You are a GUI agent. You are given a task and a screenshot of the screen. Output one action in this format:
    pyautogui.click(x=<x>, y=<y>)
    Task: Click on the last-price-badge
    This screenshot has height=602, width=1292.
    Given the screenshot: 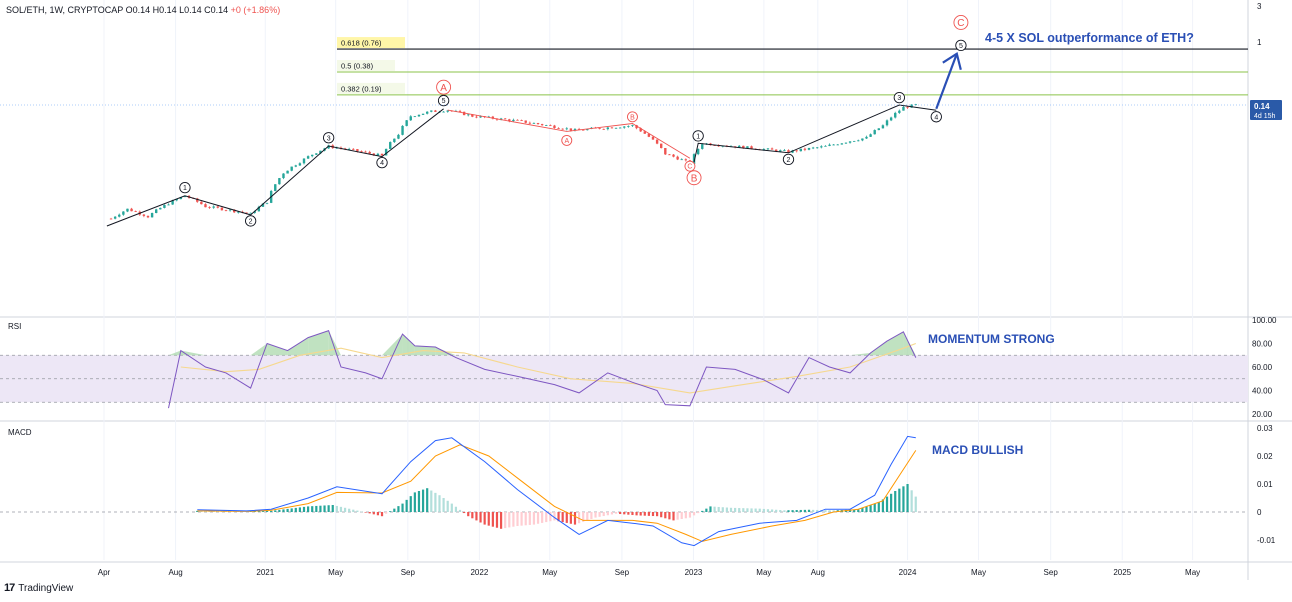 What is the action you would take?
    pyautogui.click(x=1266, y=110)
    